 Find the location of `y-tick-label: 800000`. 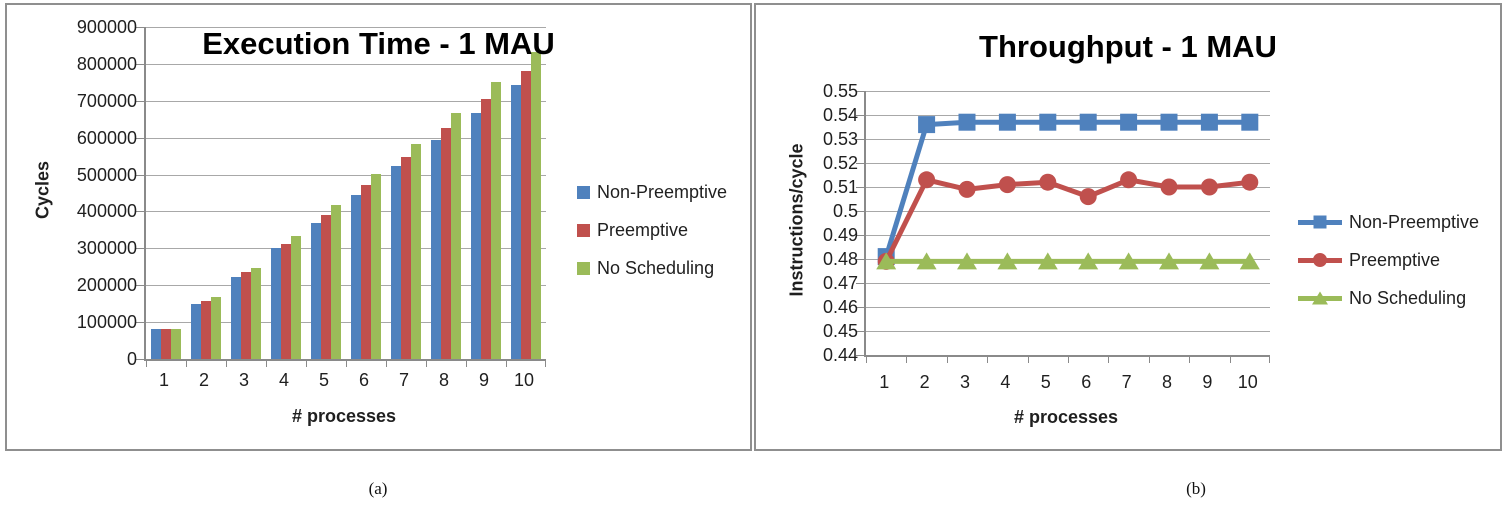

y-tick-label: 800000 is located at coordinates (106, 64).